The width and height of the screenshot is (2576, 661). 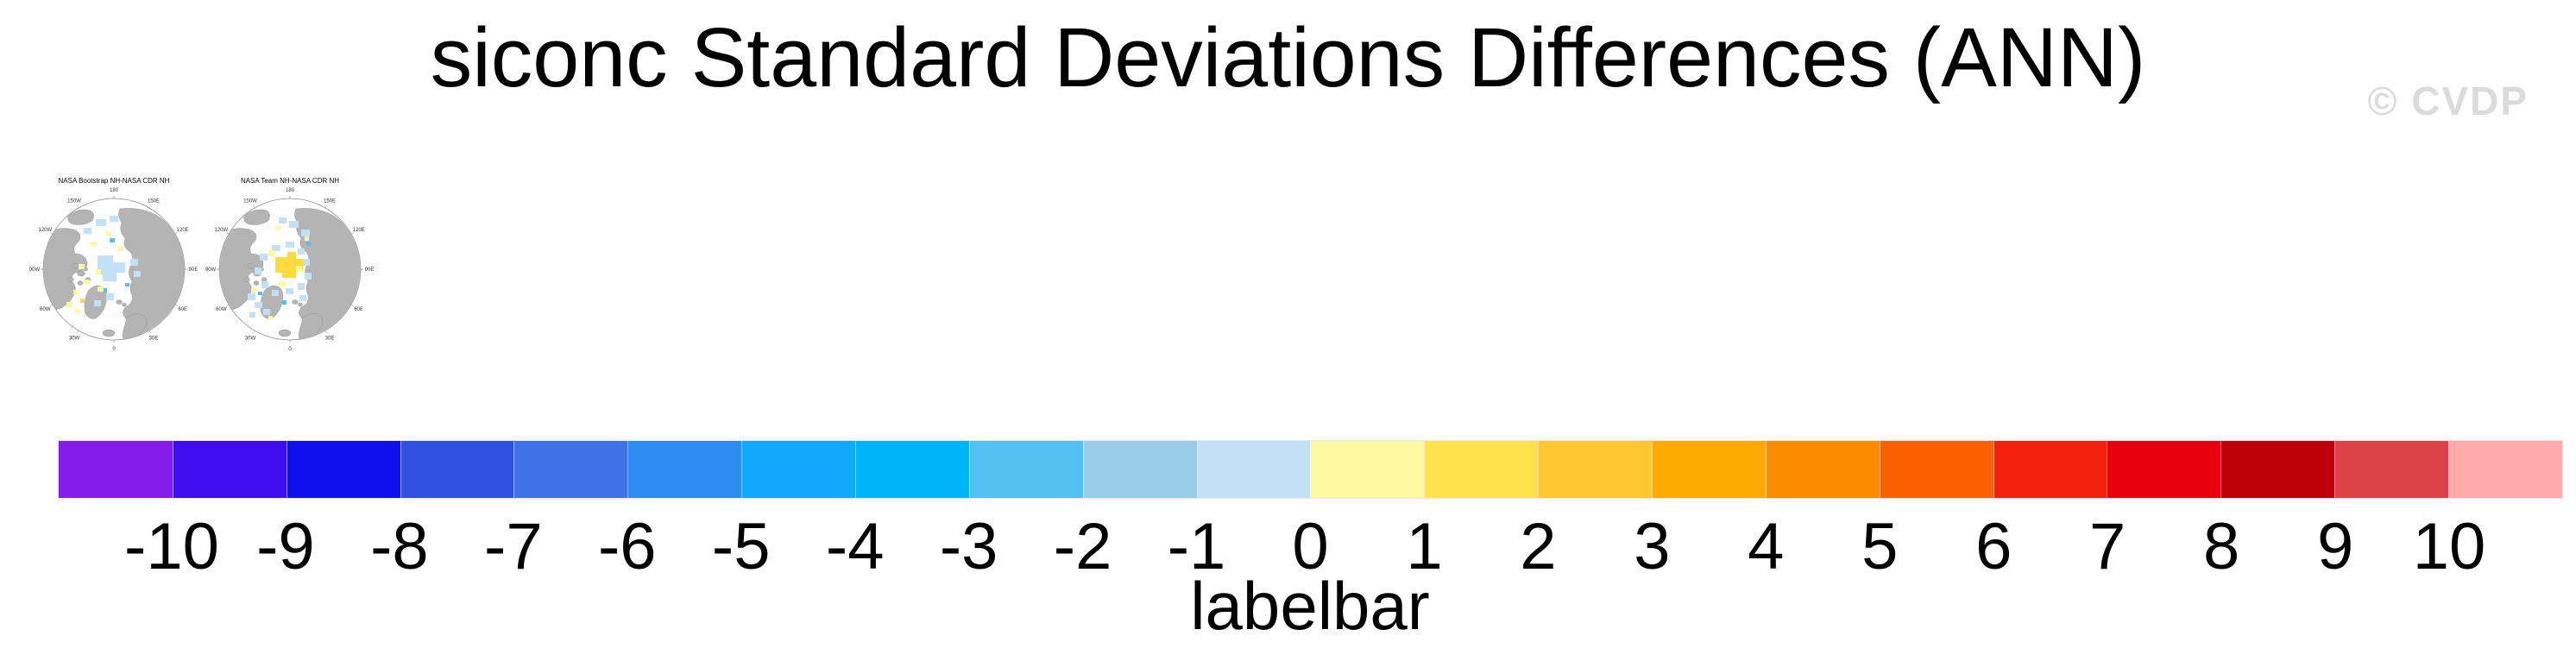 I want to click on map-title: NASA Team NH-NASA CDR NH, so click(x=290, y=181).